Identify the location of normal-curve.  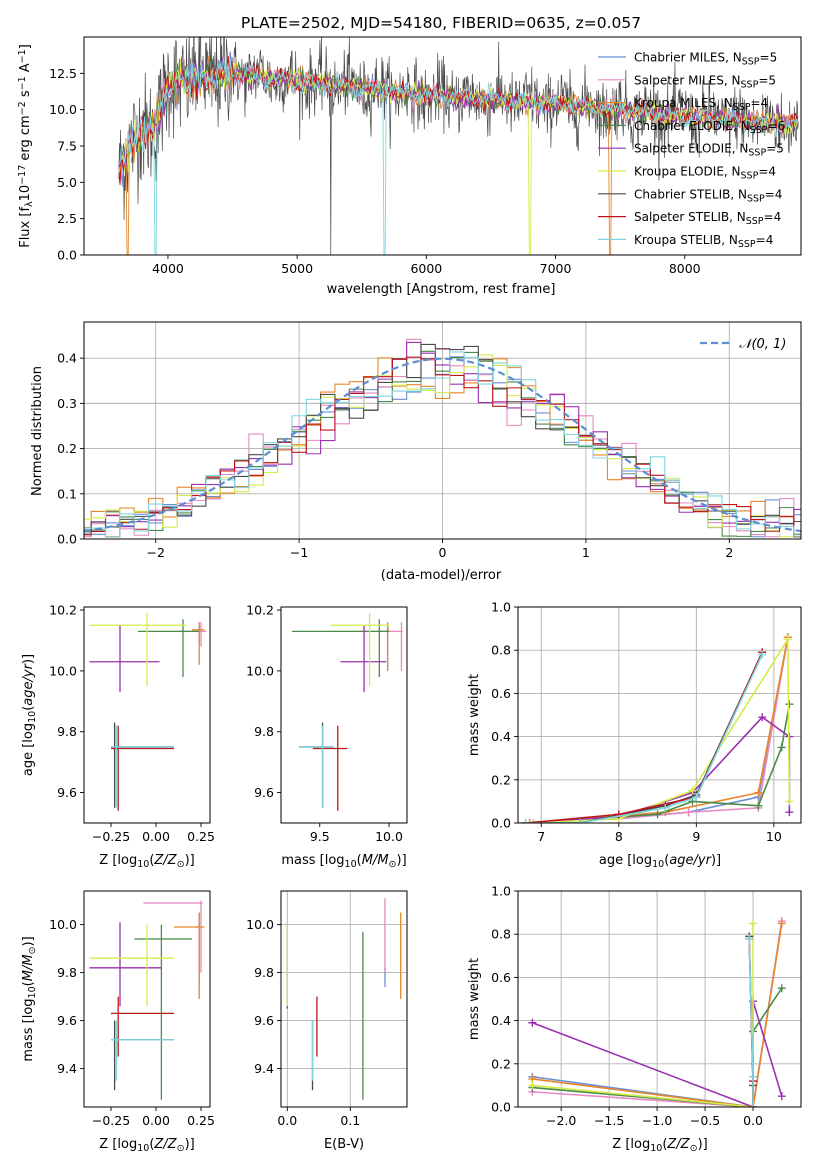
(442, 445).